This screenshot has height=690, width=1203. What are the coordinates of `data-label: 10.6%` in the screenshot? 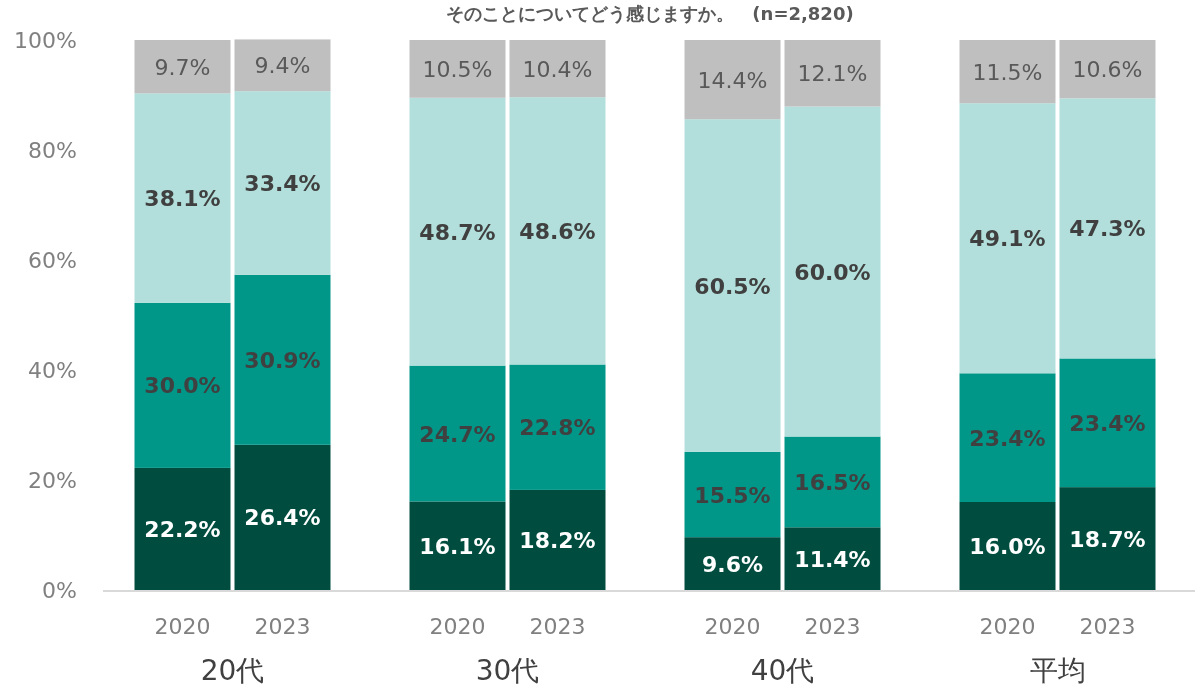 It's located at (1107, 70).